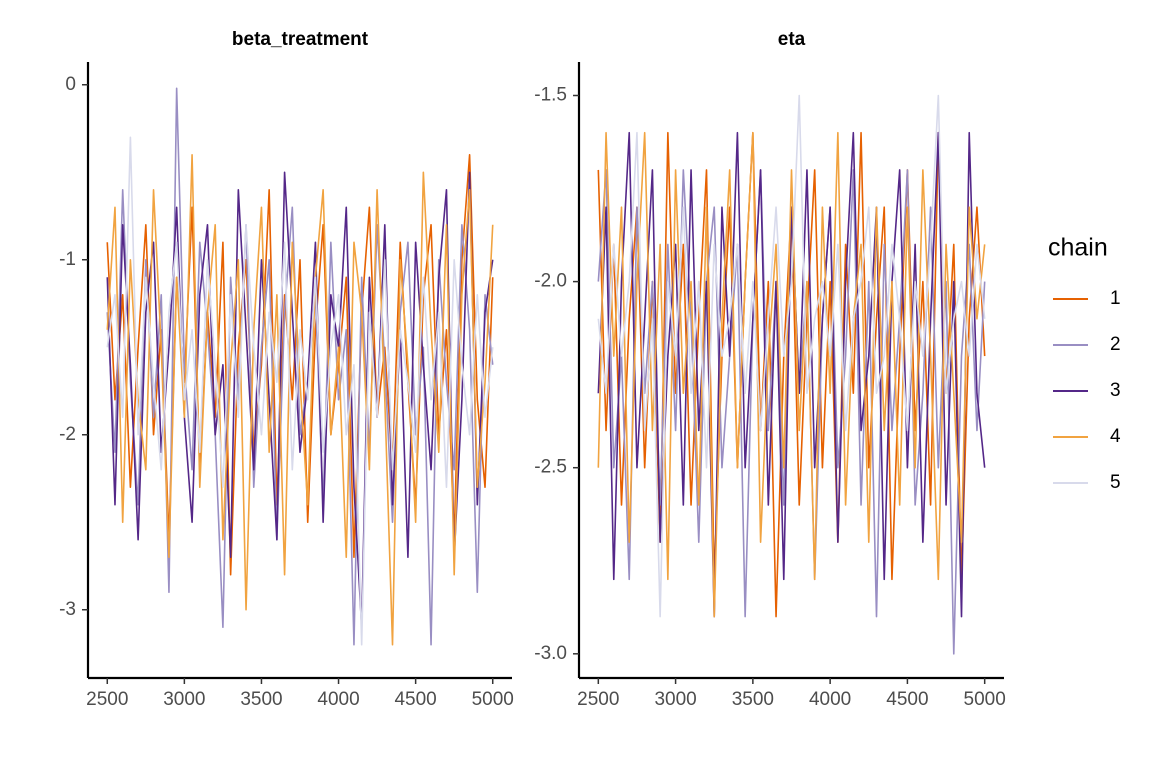 This screenshot has height=768, width=1152. What do you see at coordinates (67, 609) in the screenshot?
I see `y-tick-label: -3` at bounding box center [67, 609].